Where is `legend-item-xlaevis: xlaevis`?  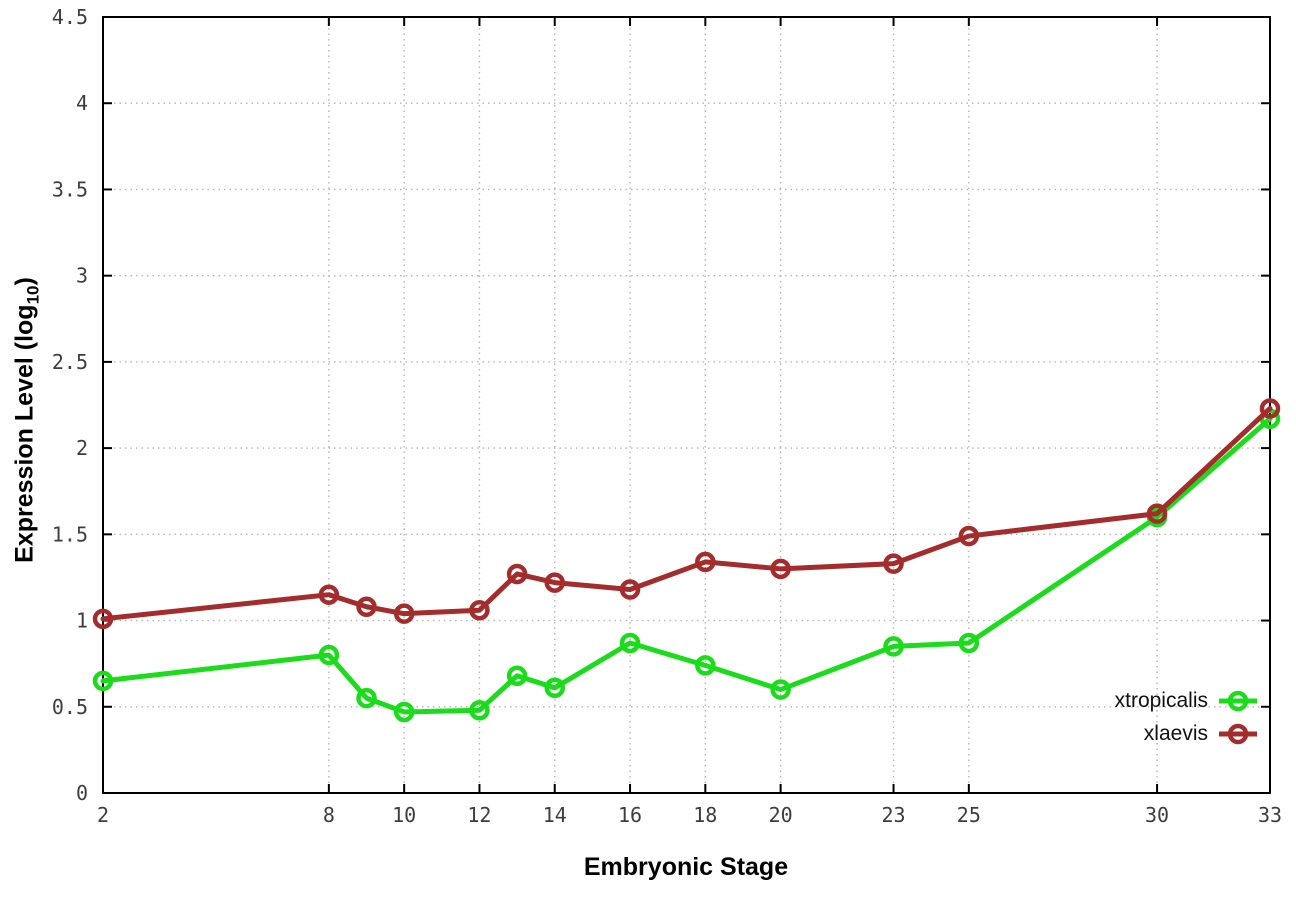
legend-item-xlaevis: xlaevis is located at coordinates (1186, 733).